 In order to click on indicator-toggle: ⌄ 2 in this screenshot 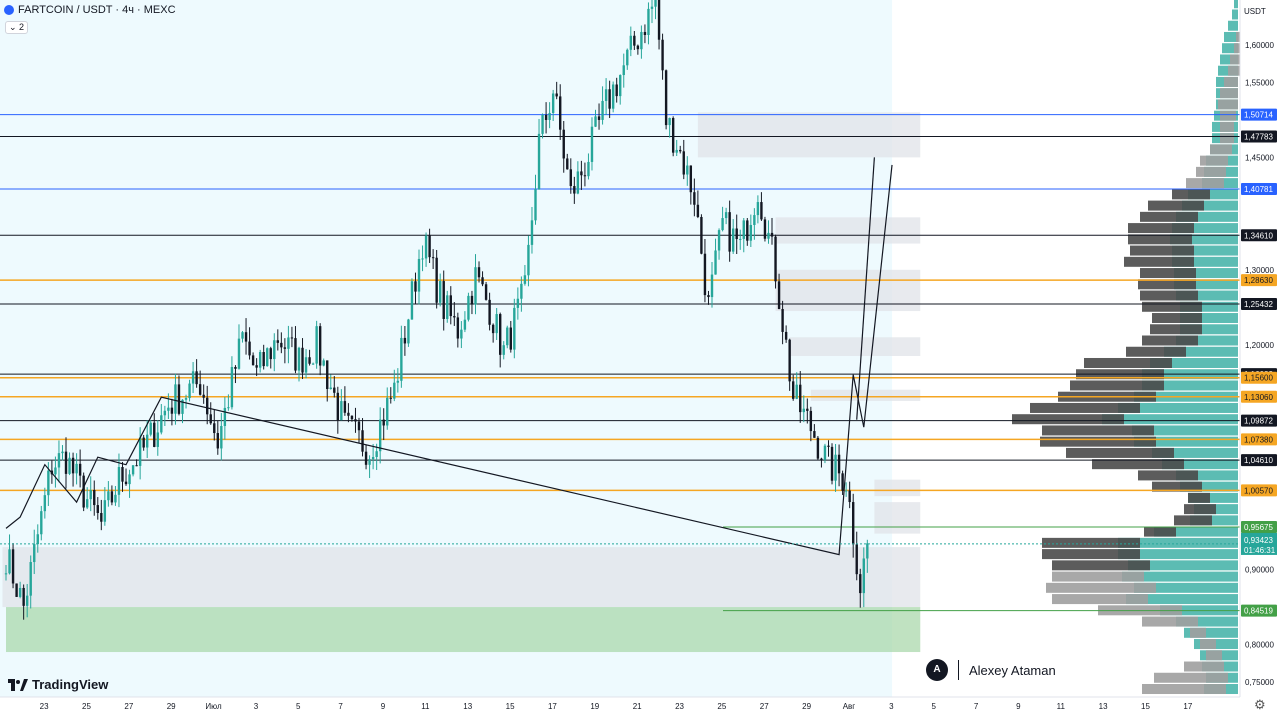, I will do `click(17, 27)`.